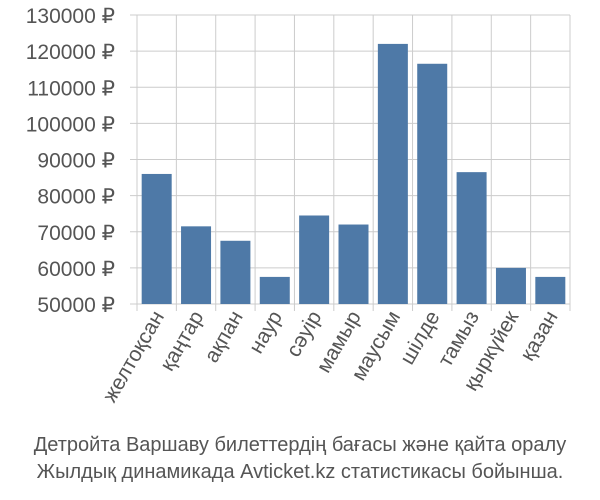 This screenshot has width=600, height=500. Describe the element at coordinates (70, 124) in the screenshot. I see `y-tick-label: 100000 ₽` at that location.